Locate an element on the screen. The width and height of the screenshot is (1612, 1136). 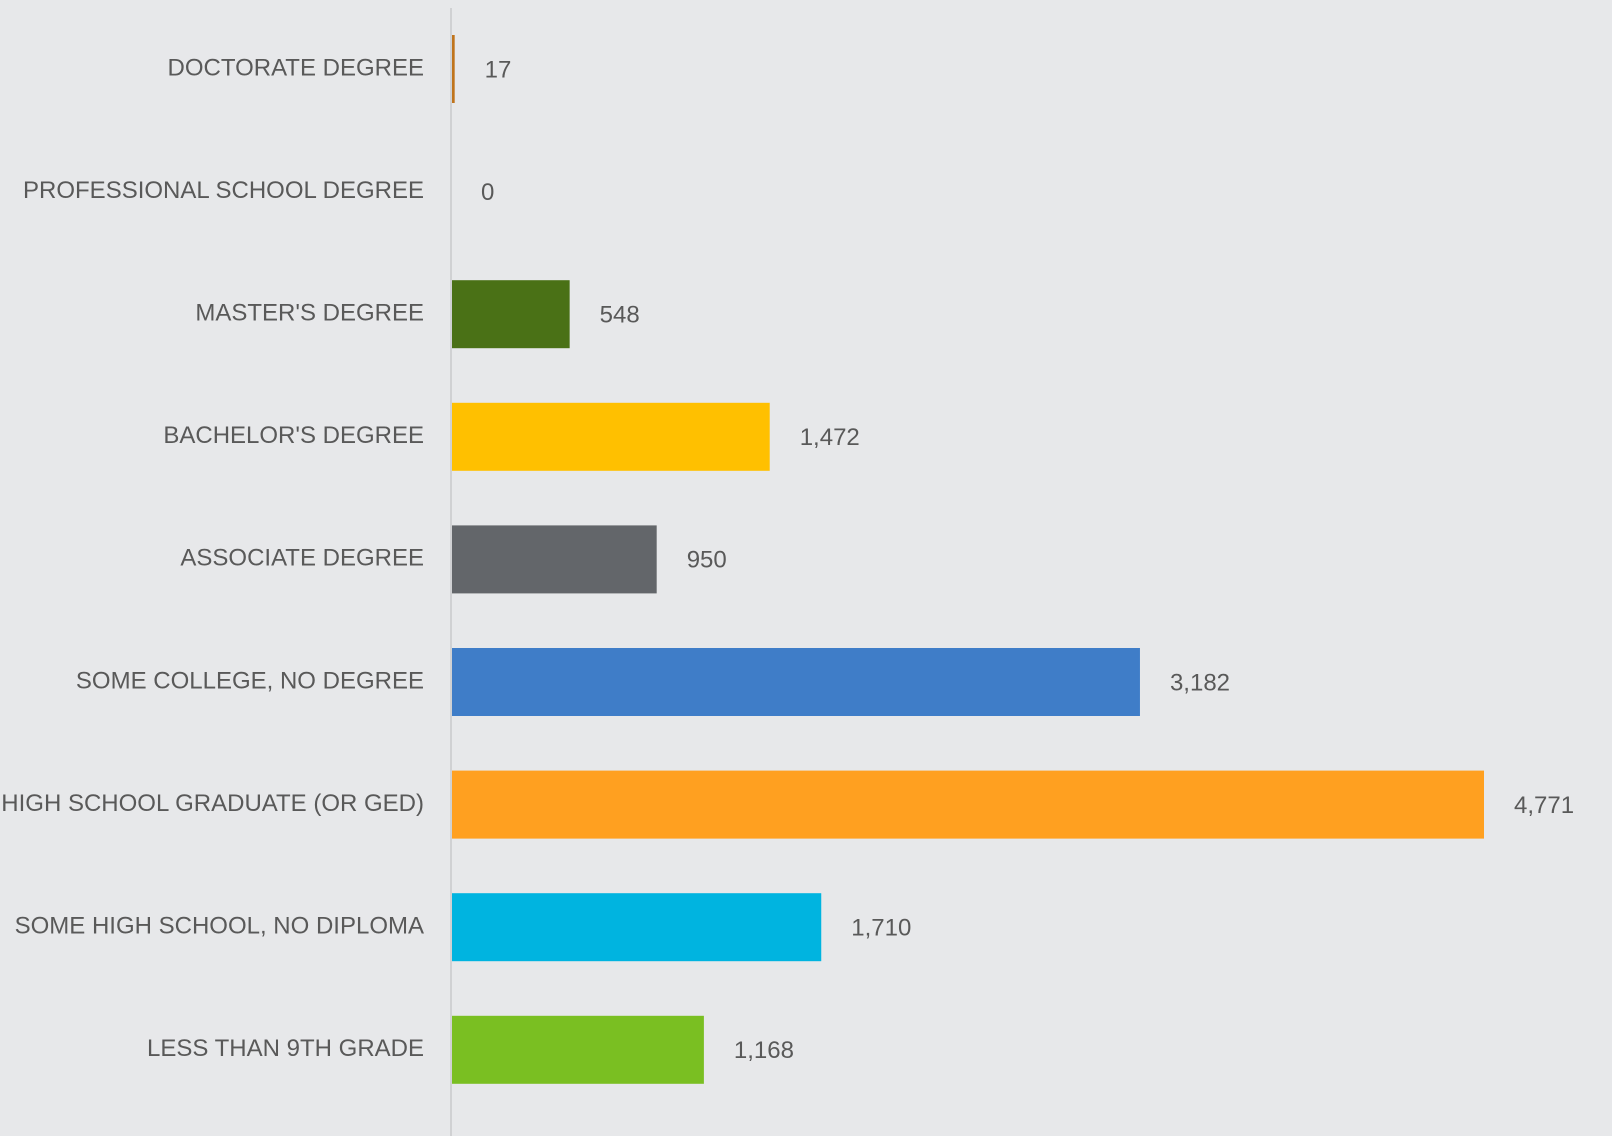
value-label: 17 is located at coordinates (498, 69).